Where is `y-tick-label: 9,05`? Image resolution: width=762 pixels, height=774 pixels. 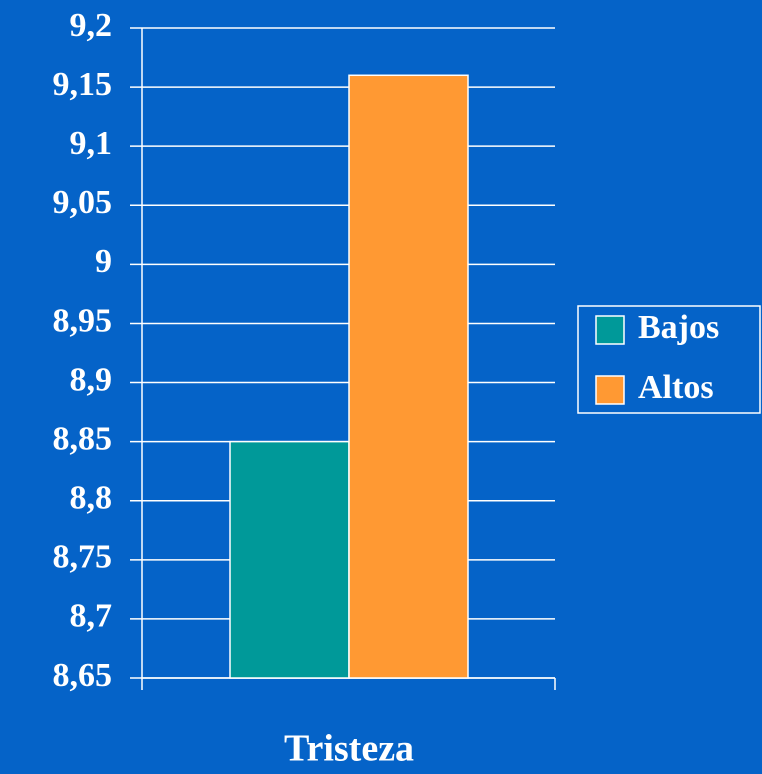 y-tick-label: 9,05 is located at coordinates (83, 202).